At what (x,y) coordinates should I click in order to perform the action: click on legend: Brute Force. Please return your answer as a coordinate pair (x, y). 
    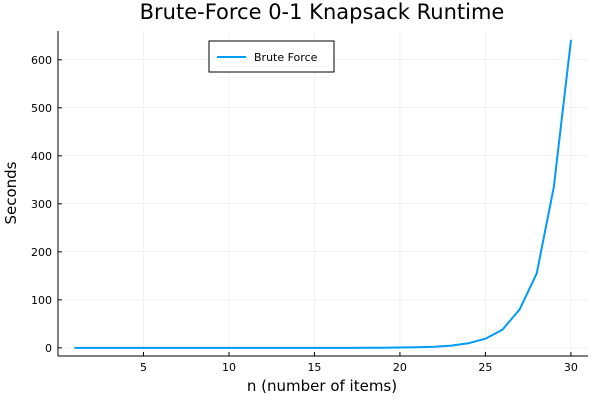
    Looking at the image, I should click on (271, 56).